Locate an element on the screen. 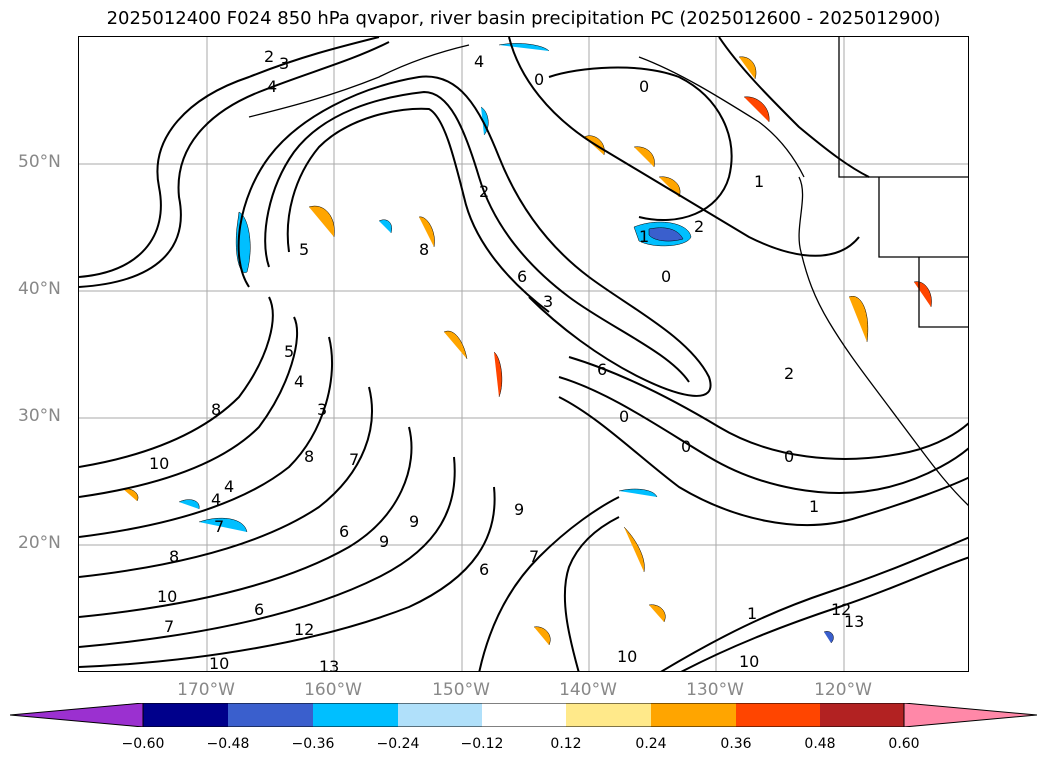 This screenshot has width=1047, height=765. lat-label-20n: 20°N is located at coordinates (39, 543).